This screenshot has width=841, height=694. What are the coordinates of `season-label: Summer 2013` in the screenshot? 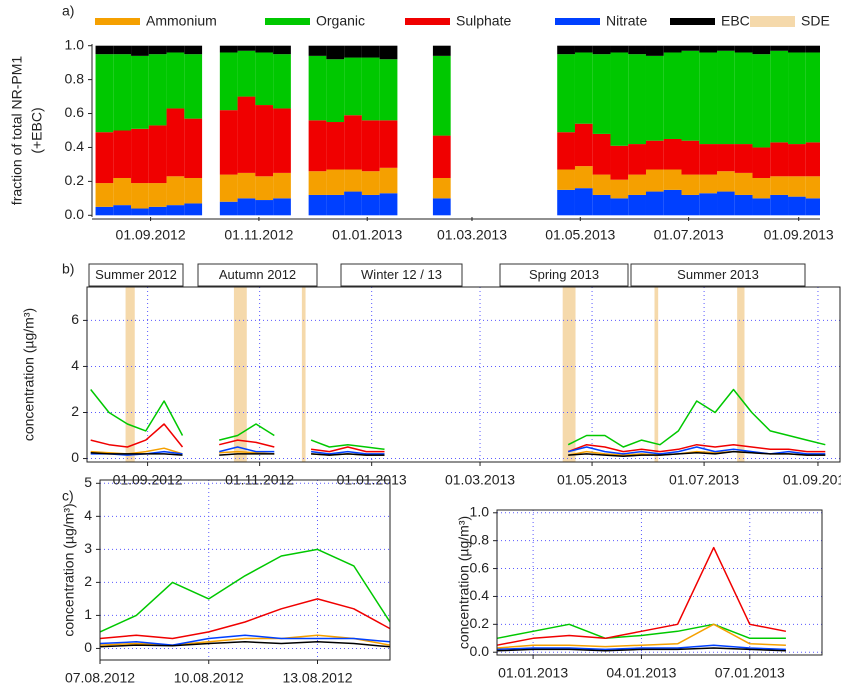 It's located at (718, 274).